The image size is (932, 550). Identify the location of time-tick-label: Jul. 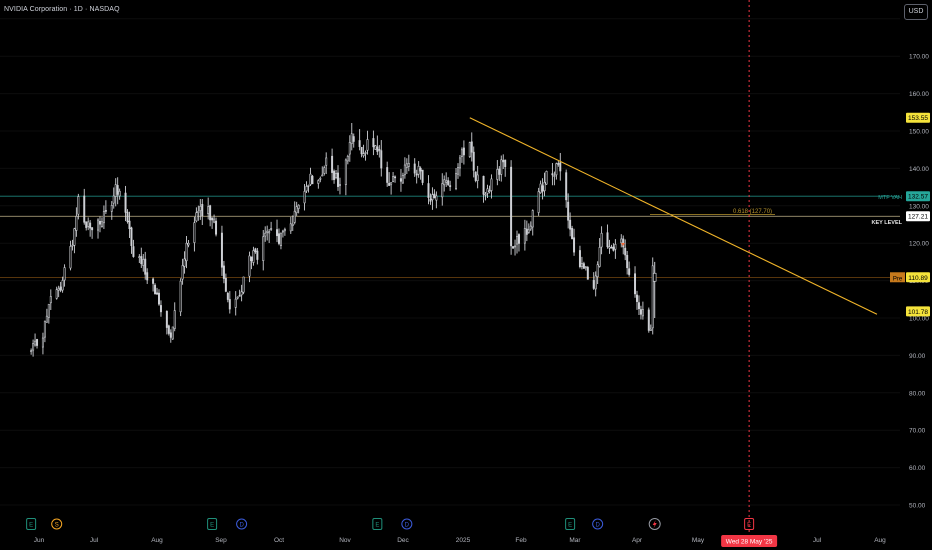
(94, 540).